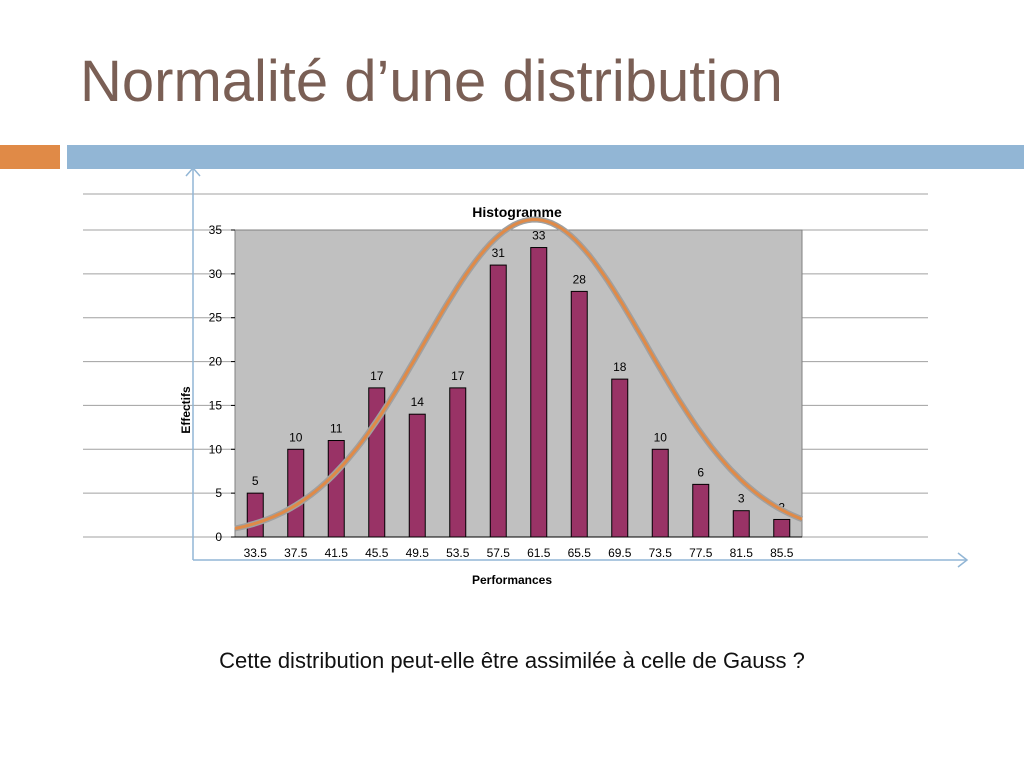 The image size is (1024, 768). Describe the element at coordinates (216, 362) in the screenshot. I see `y-tick-label: 20` at that location.